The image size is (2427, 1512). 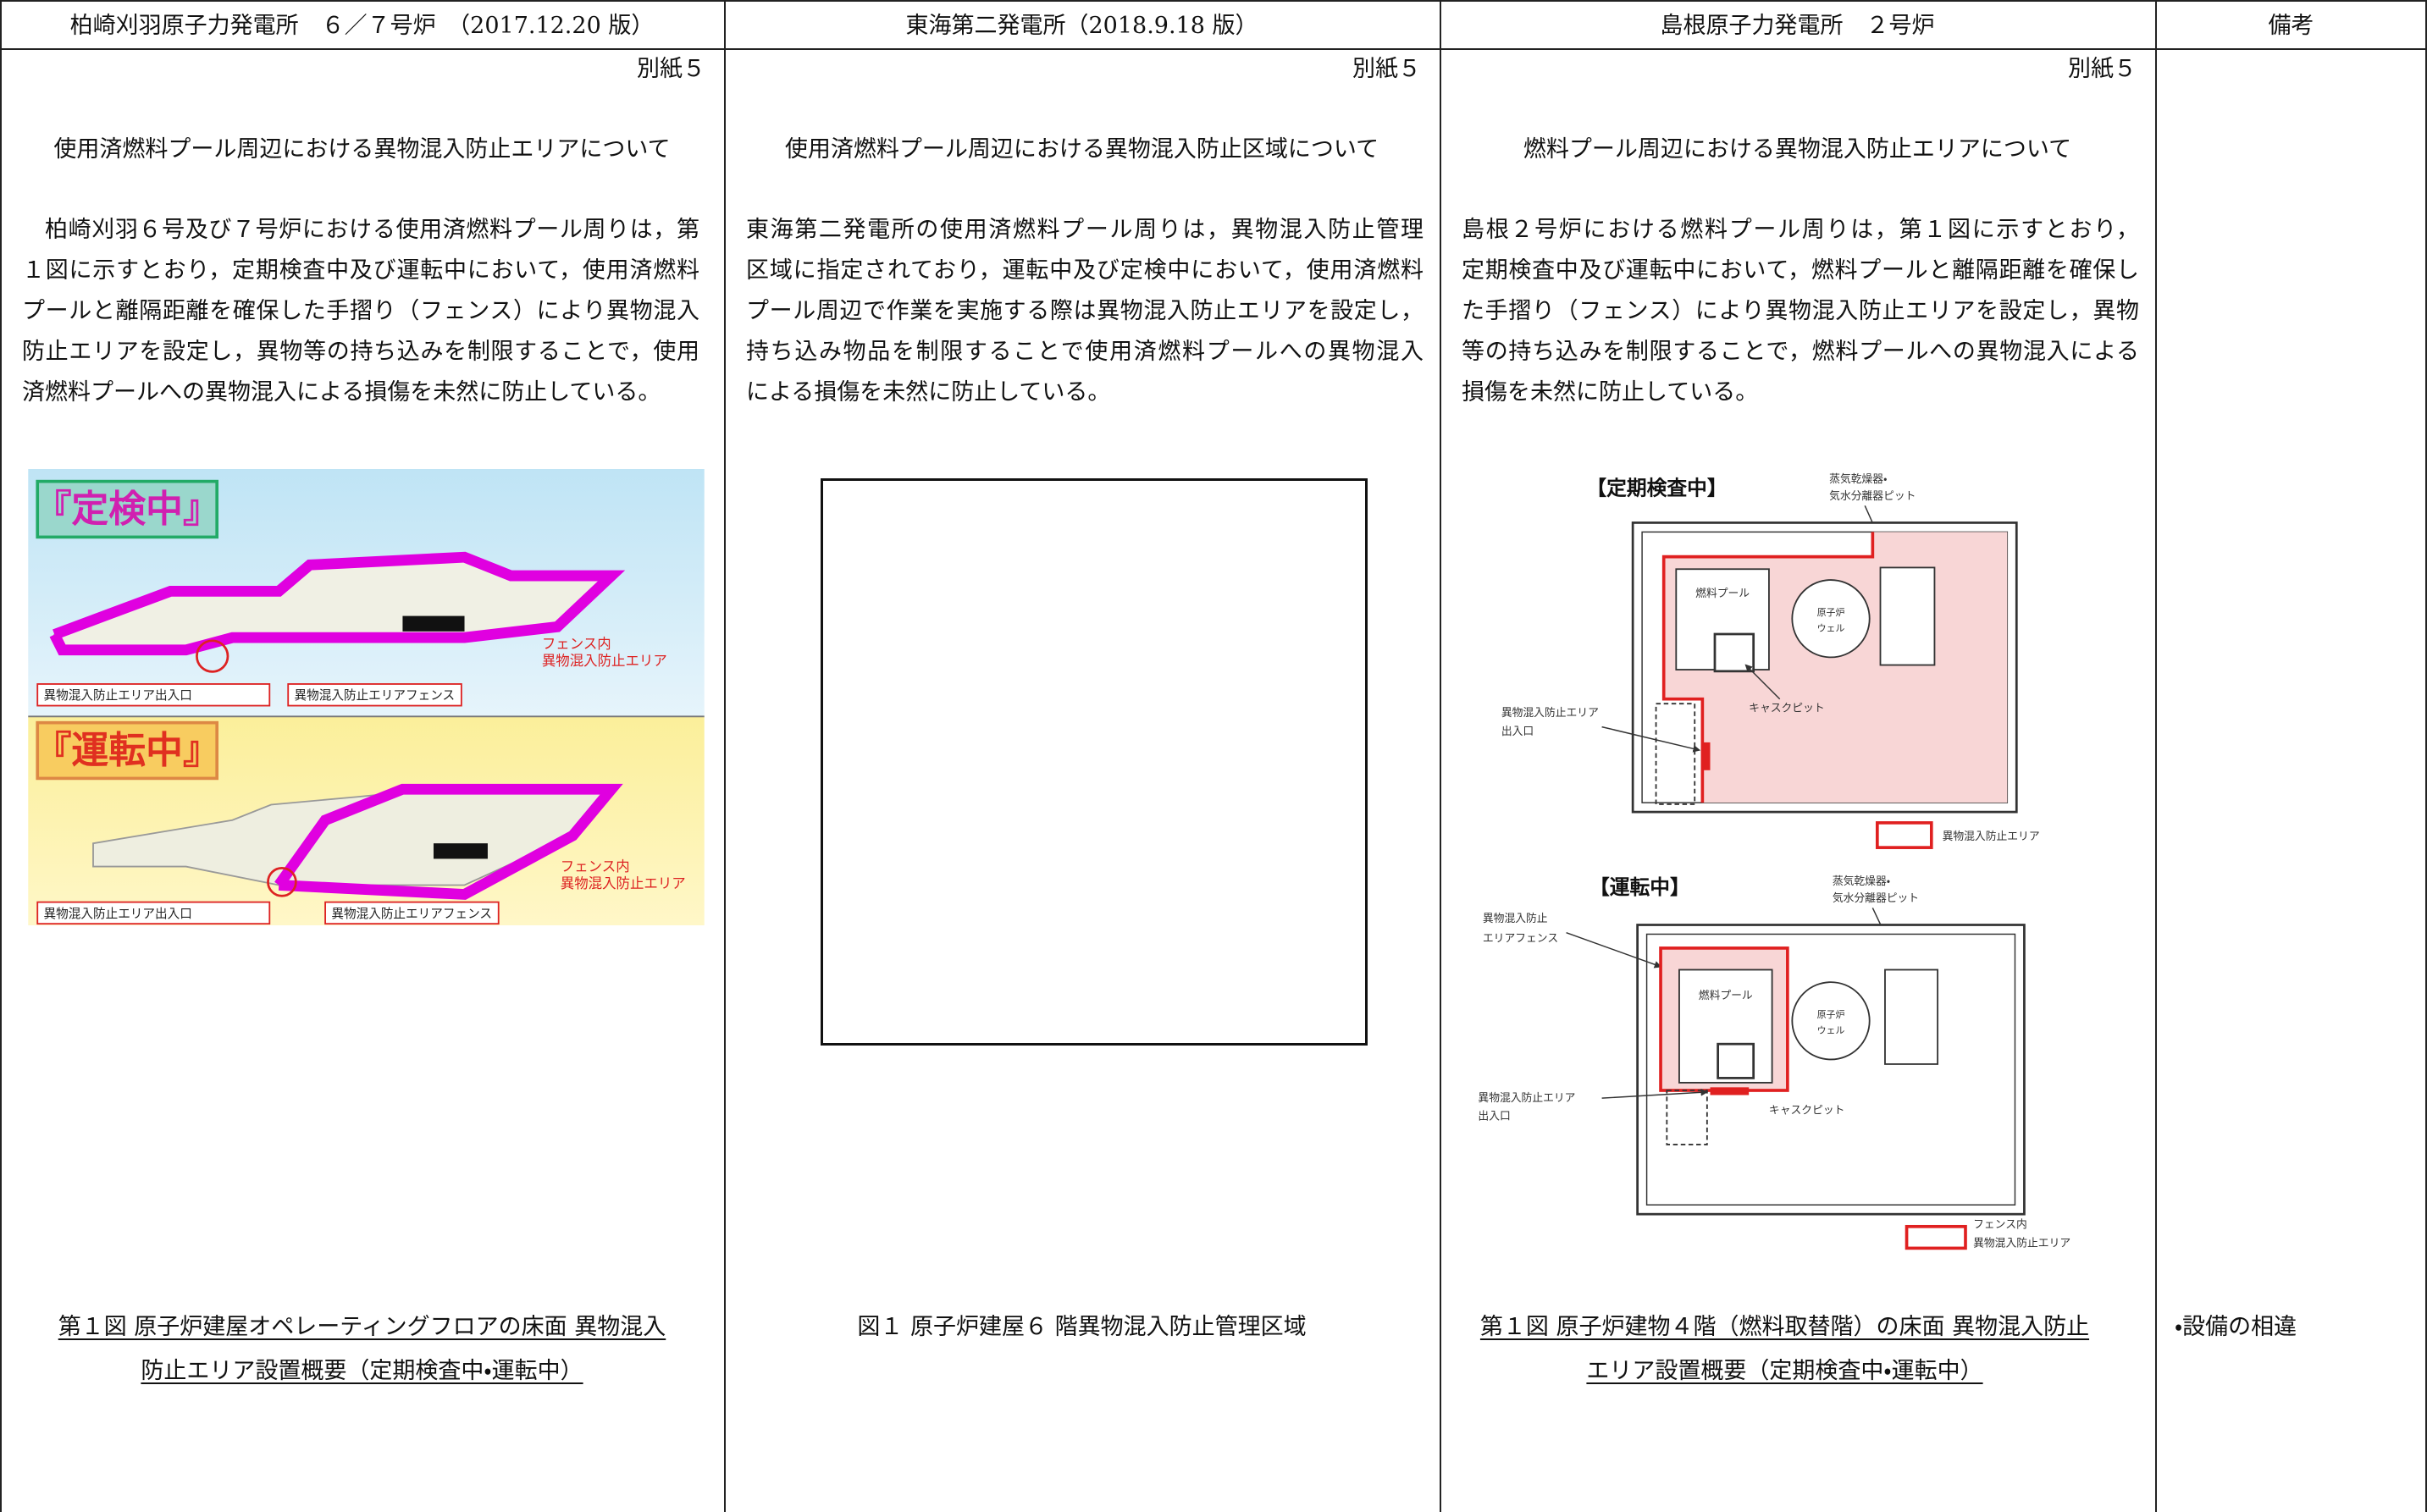 What do you see at coordinates (1085, 230) in the screenshot?
I see `body-line: 東海第二発電所の使用済燃料プール周りは，異物混入防止管理` at bounding box center [1085, 230].